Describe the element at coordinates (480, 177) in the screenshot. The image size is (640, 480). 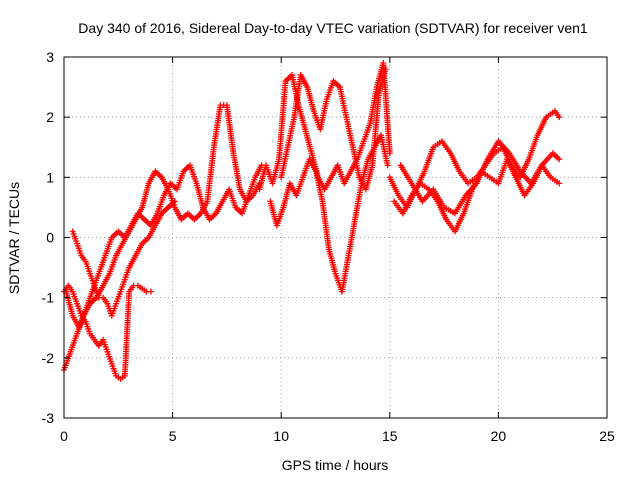
I see `series-s10` at that location.